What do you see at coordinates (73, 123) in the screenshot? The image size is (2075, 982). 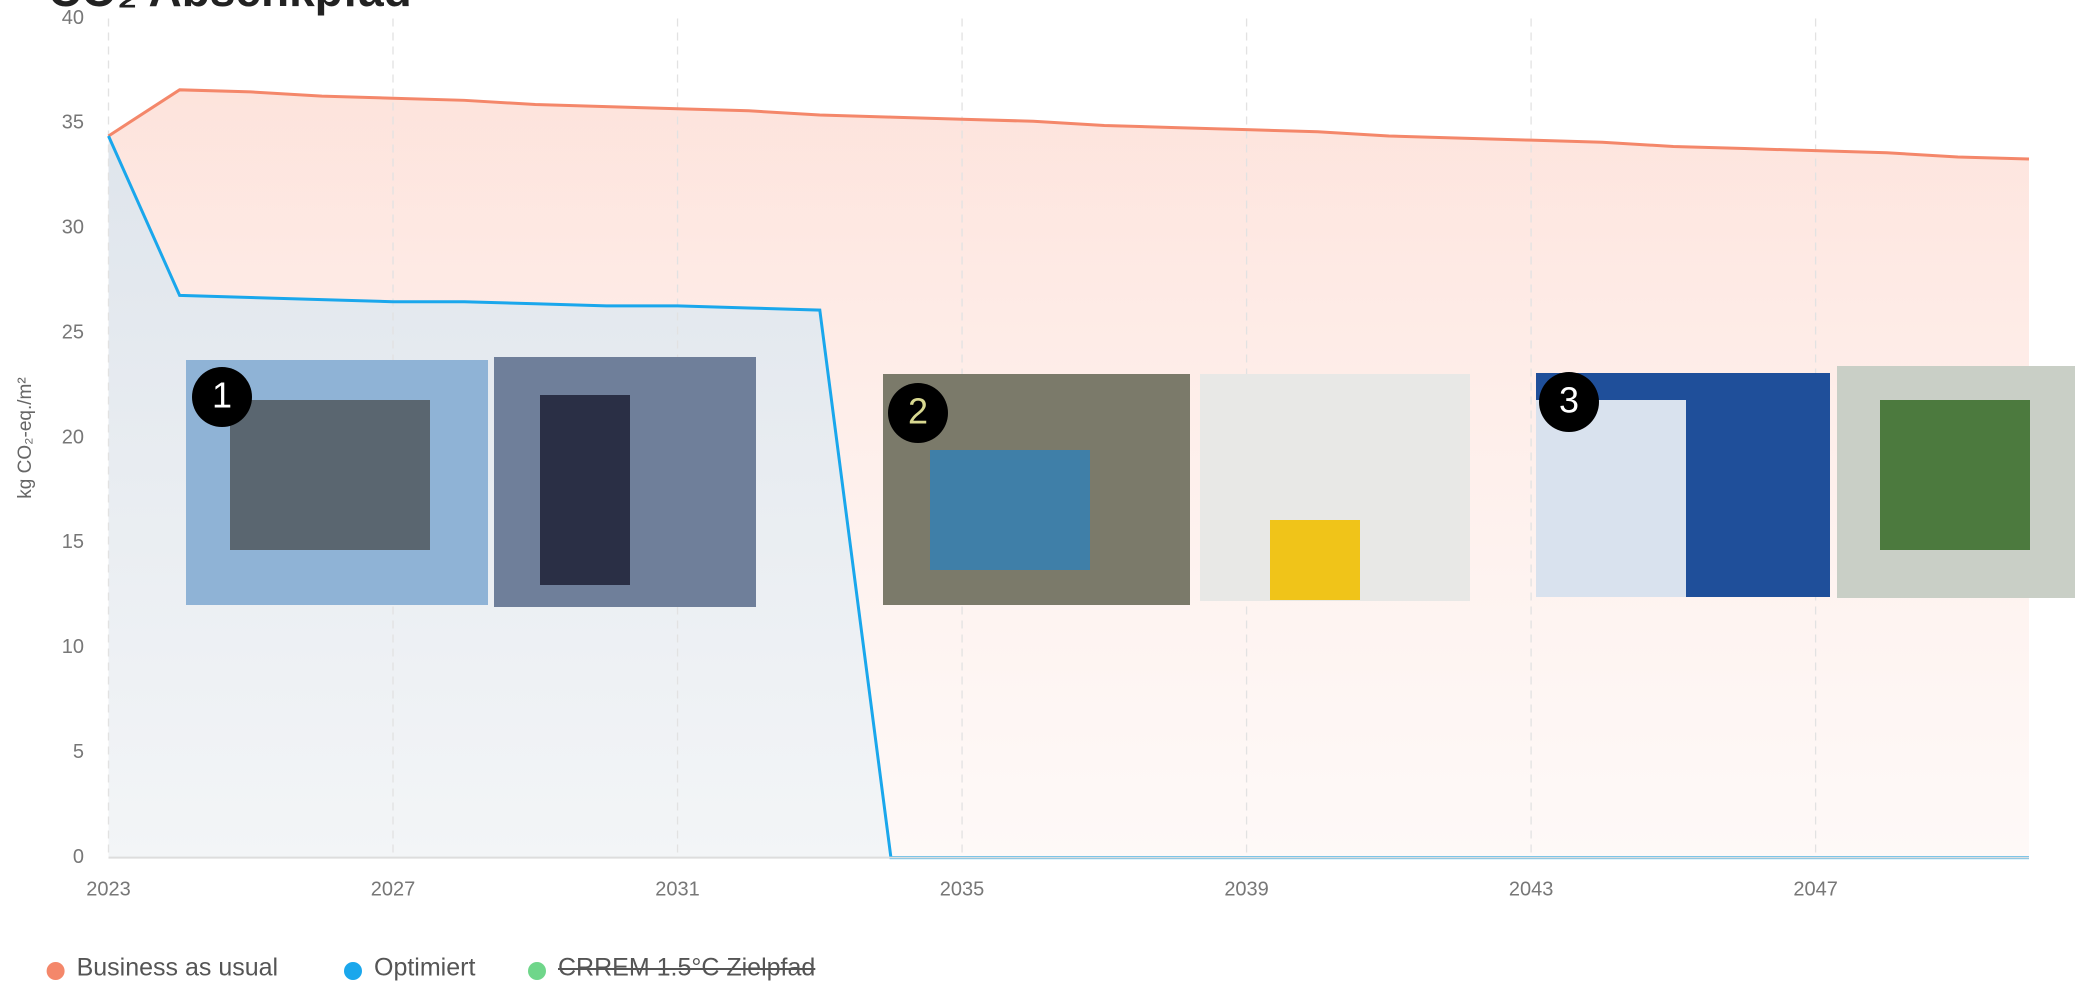 I see `y-tick-label: 35` at bounding box center [73, 123].